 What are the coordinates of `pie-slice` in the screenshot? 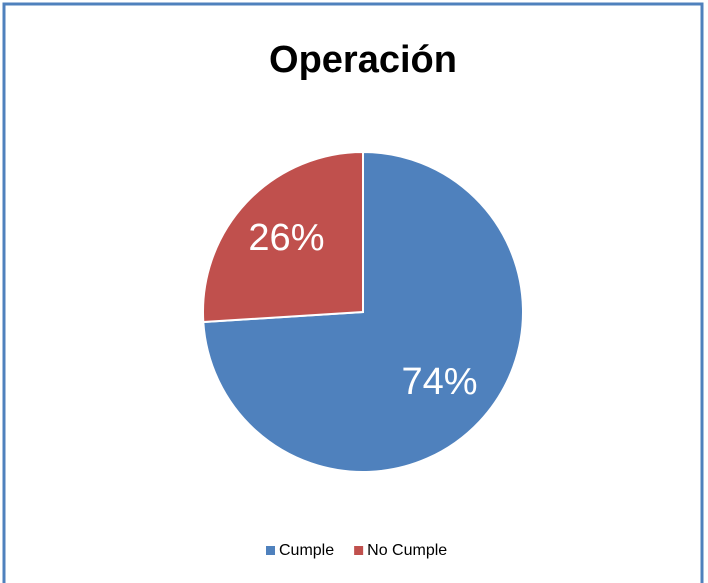 It's located at (283, 237).